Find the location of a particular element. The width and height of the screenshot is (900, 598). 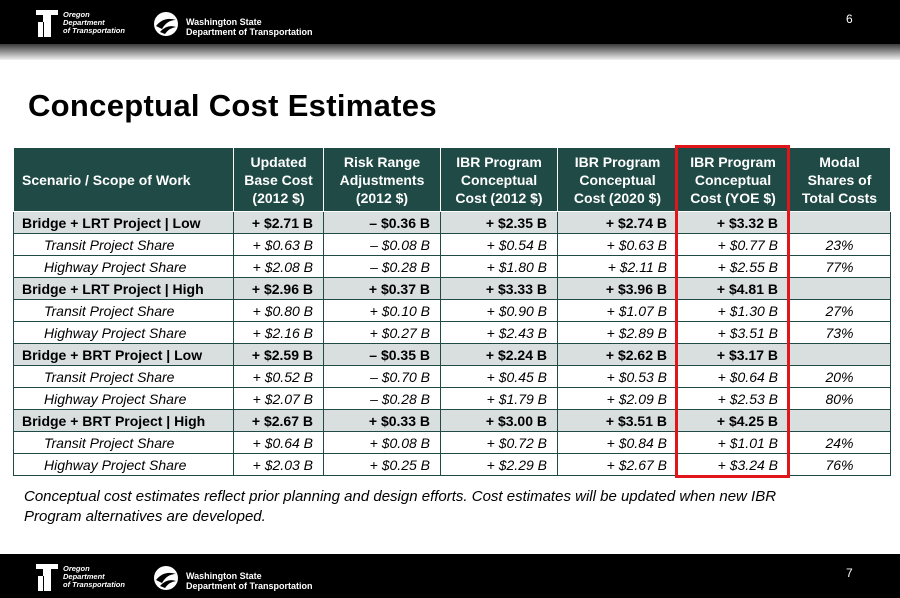

header-line: Cost (YOE $) is located at coordinates (733, 197).